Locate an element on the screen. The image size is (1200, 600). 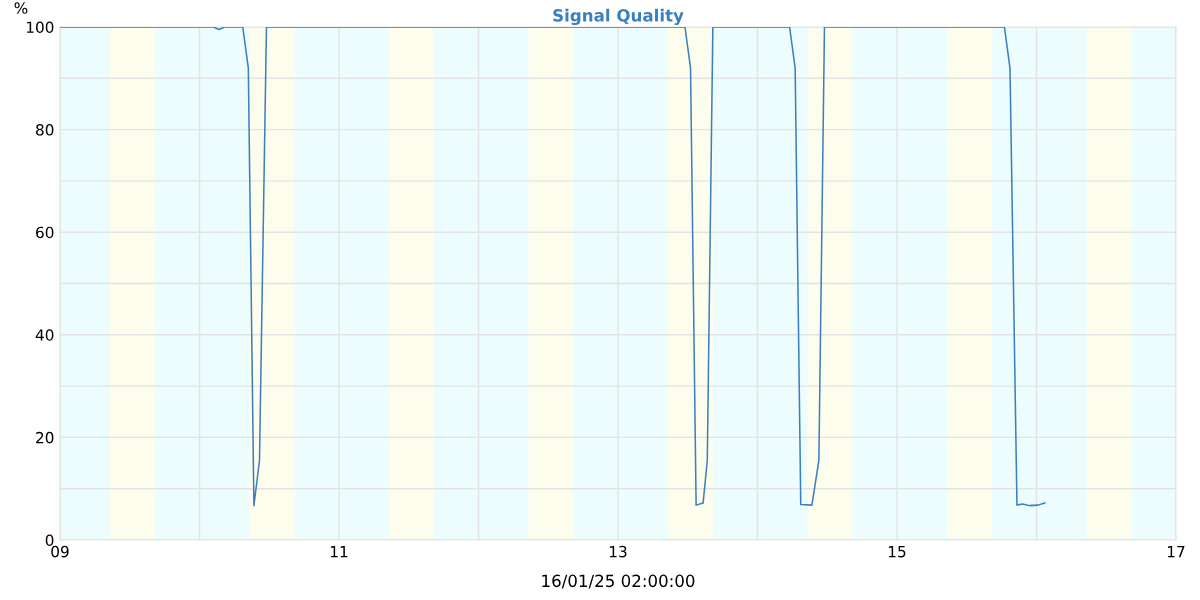
y-axis-title: % is located at coordinates (21, 8).